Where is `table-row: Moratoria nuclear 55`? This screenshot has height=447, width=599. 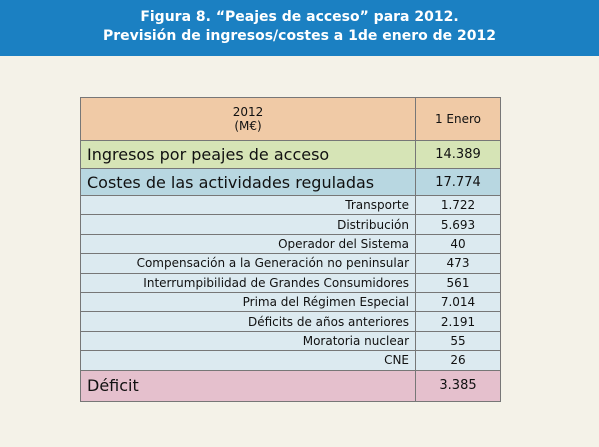 table-row: Moratoria nuclear 55 is located at coordinates (290, 341).